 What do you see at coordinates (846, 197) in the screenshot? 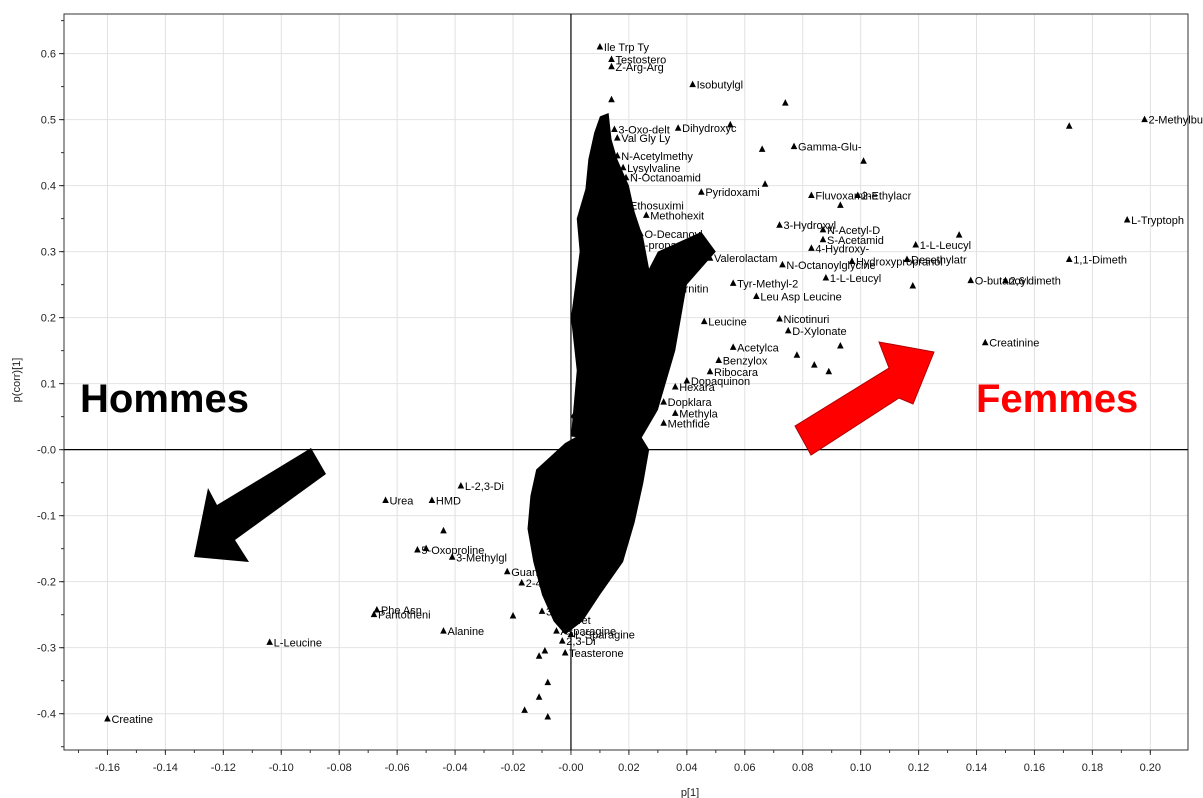
I see `data-point-label: Fluvoxamine` at bounding box center [846, 197].